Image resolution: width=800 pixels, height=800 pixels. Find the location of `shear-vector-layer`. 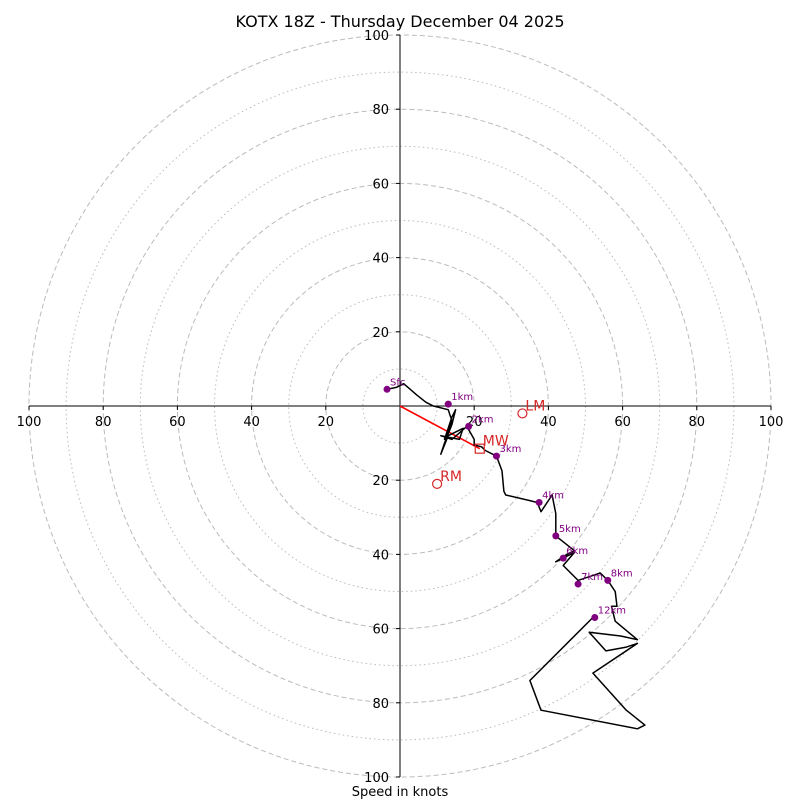

shear-vector-layer is located at coordinates (440, 427).